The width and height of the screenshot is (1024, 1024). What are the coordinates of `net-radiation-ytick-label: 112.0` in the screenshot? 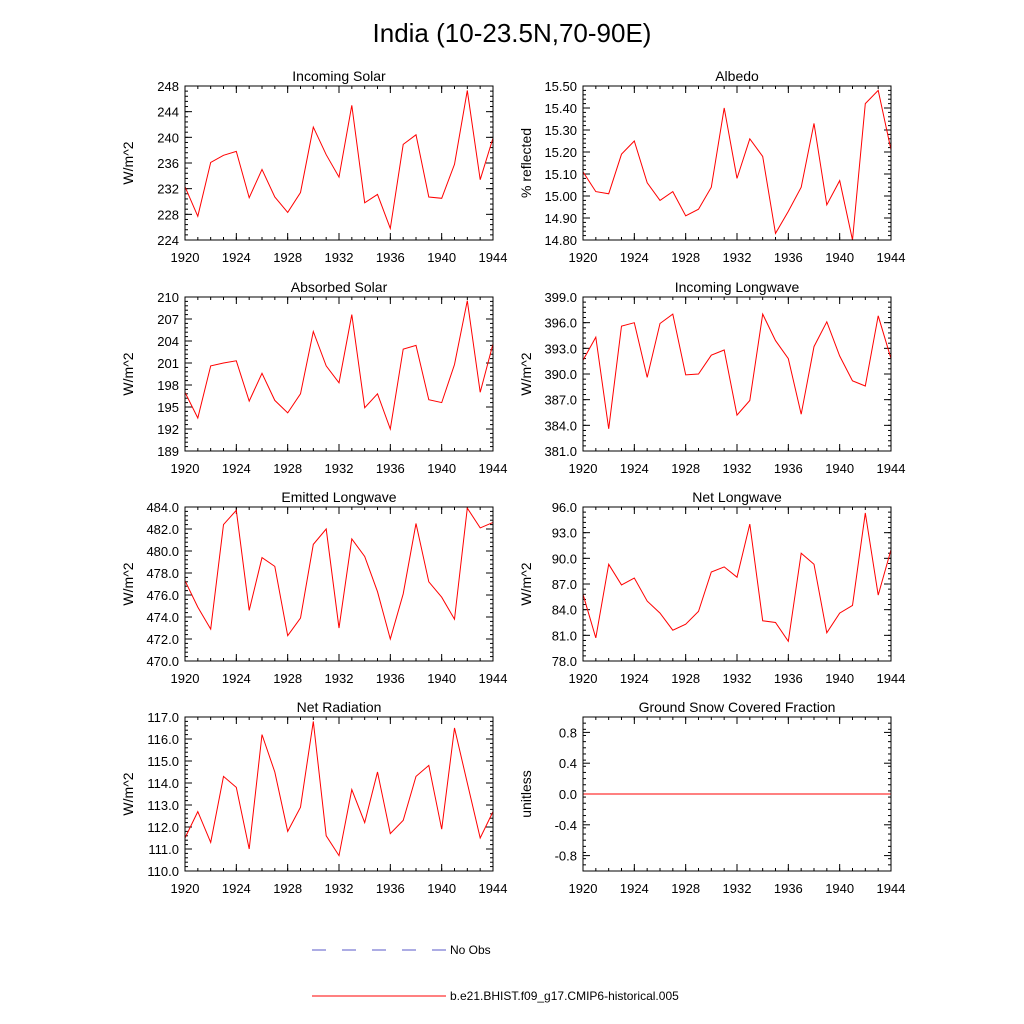 It's located at (163, 827).